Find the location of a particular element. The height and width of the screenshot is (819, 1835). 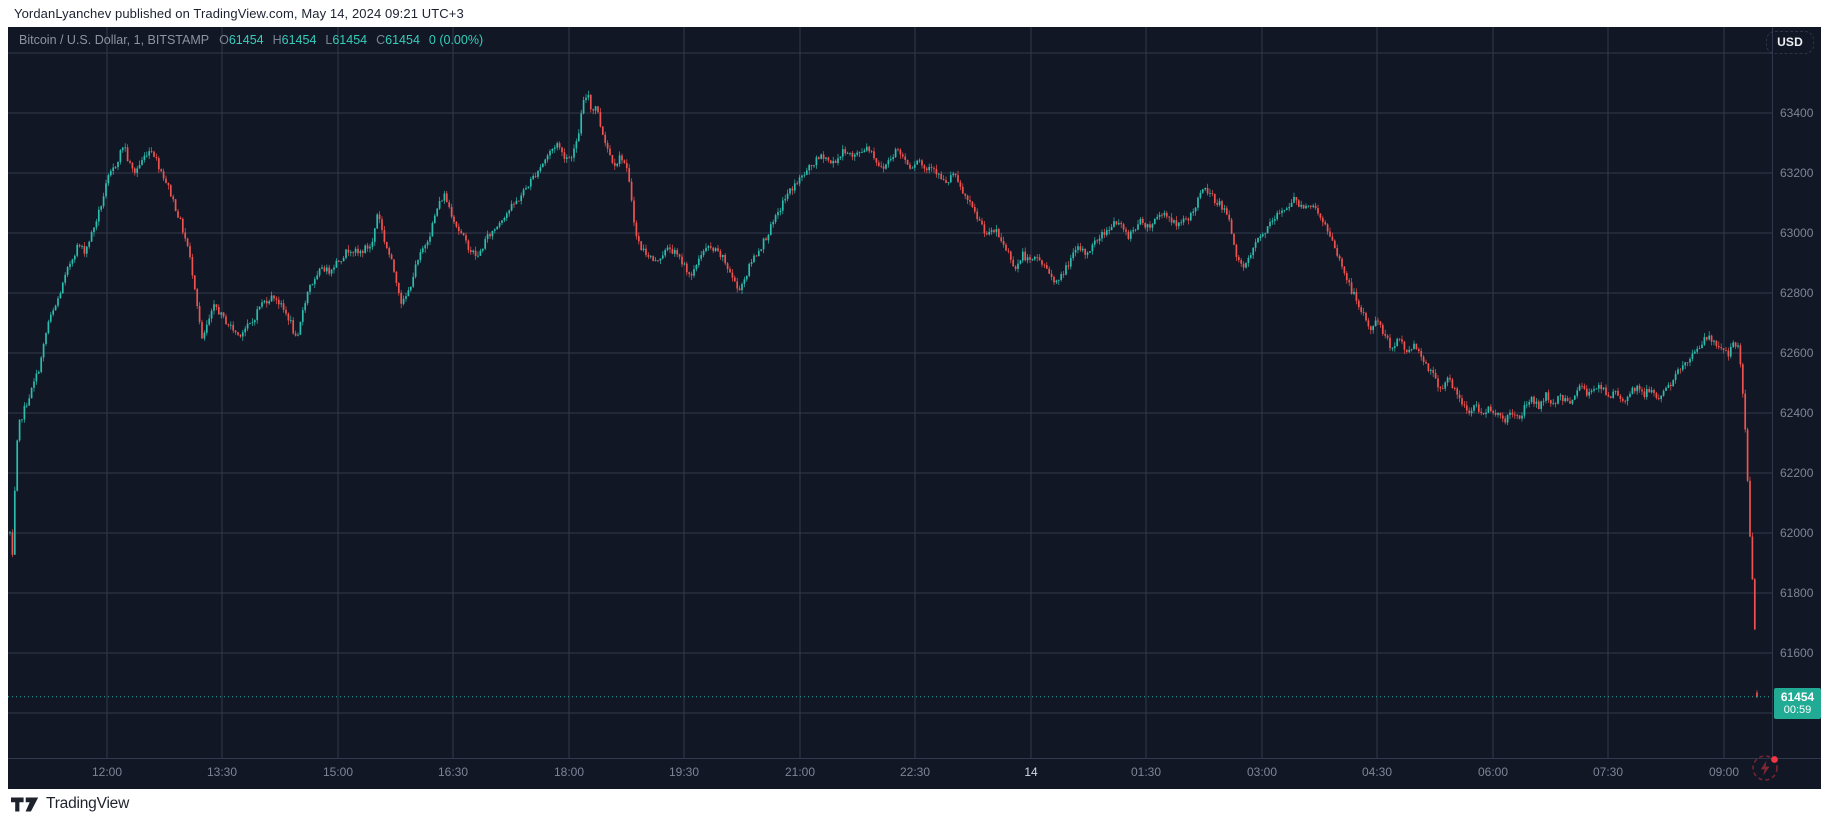

lightning-icon is located at coordinates (1765, 768).